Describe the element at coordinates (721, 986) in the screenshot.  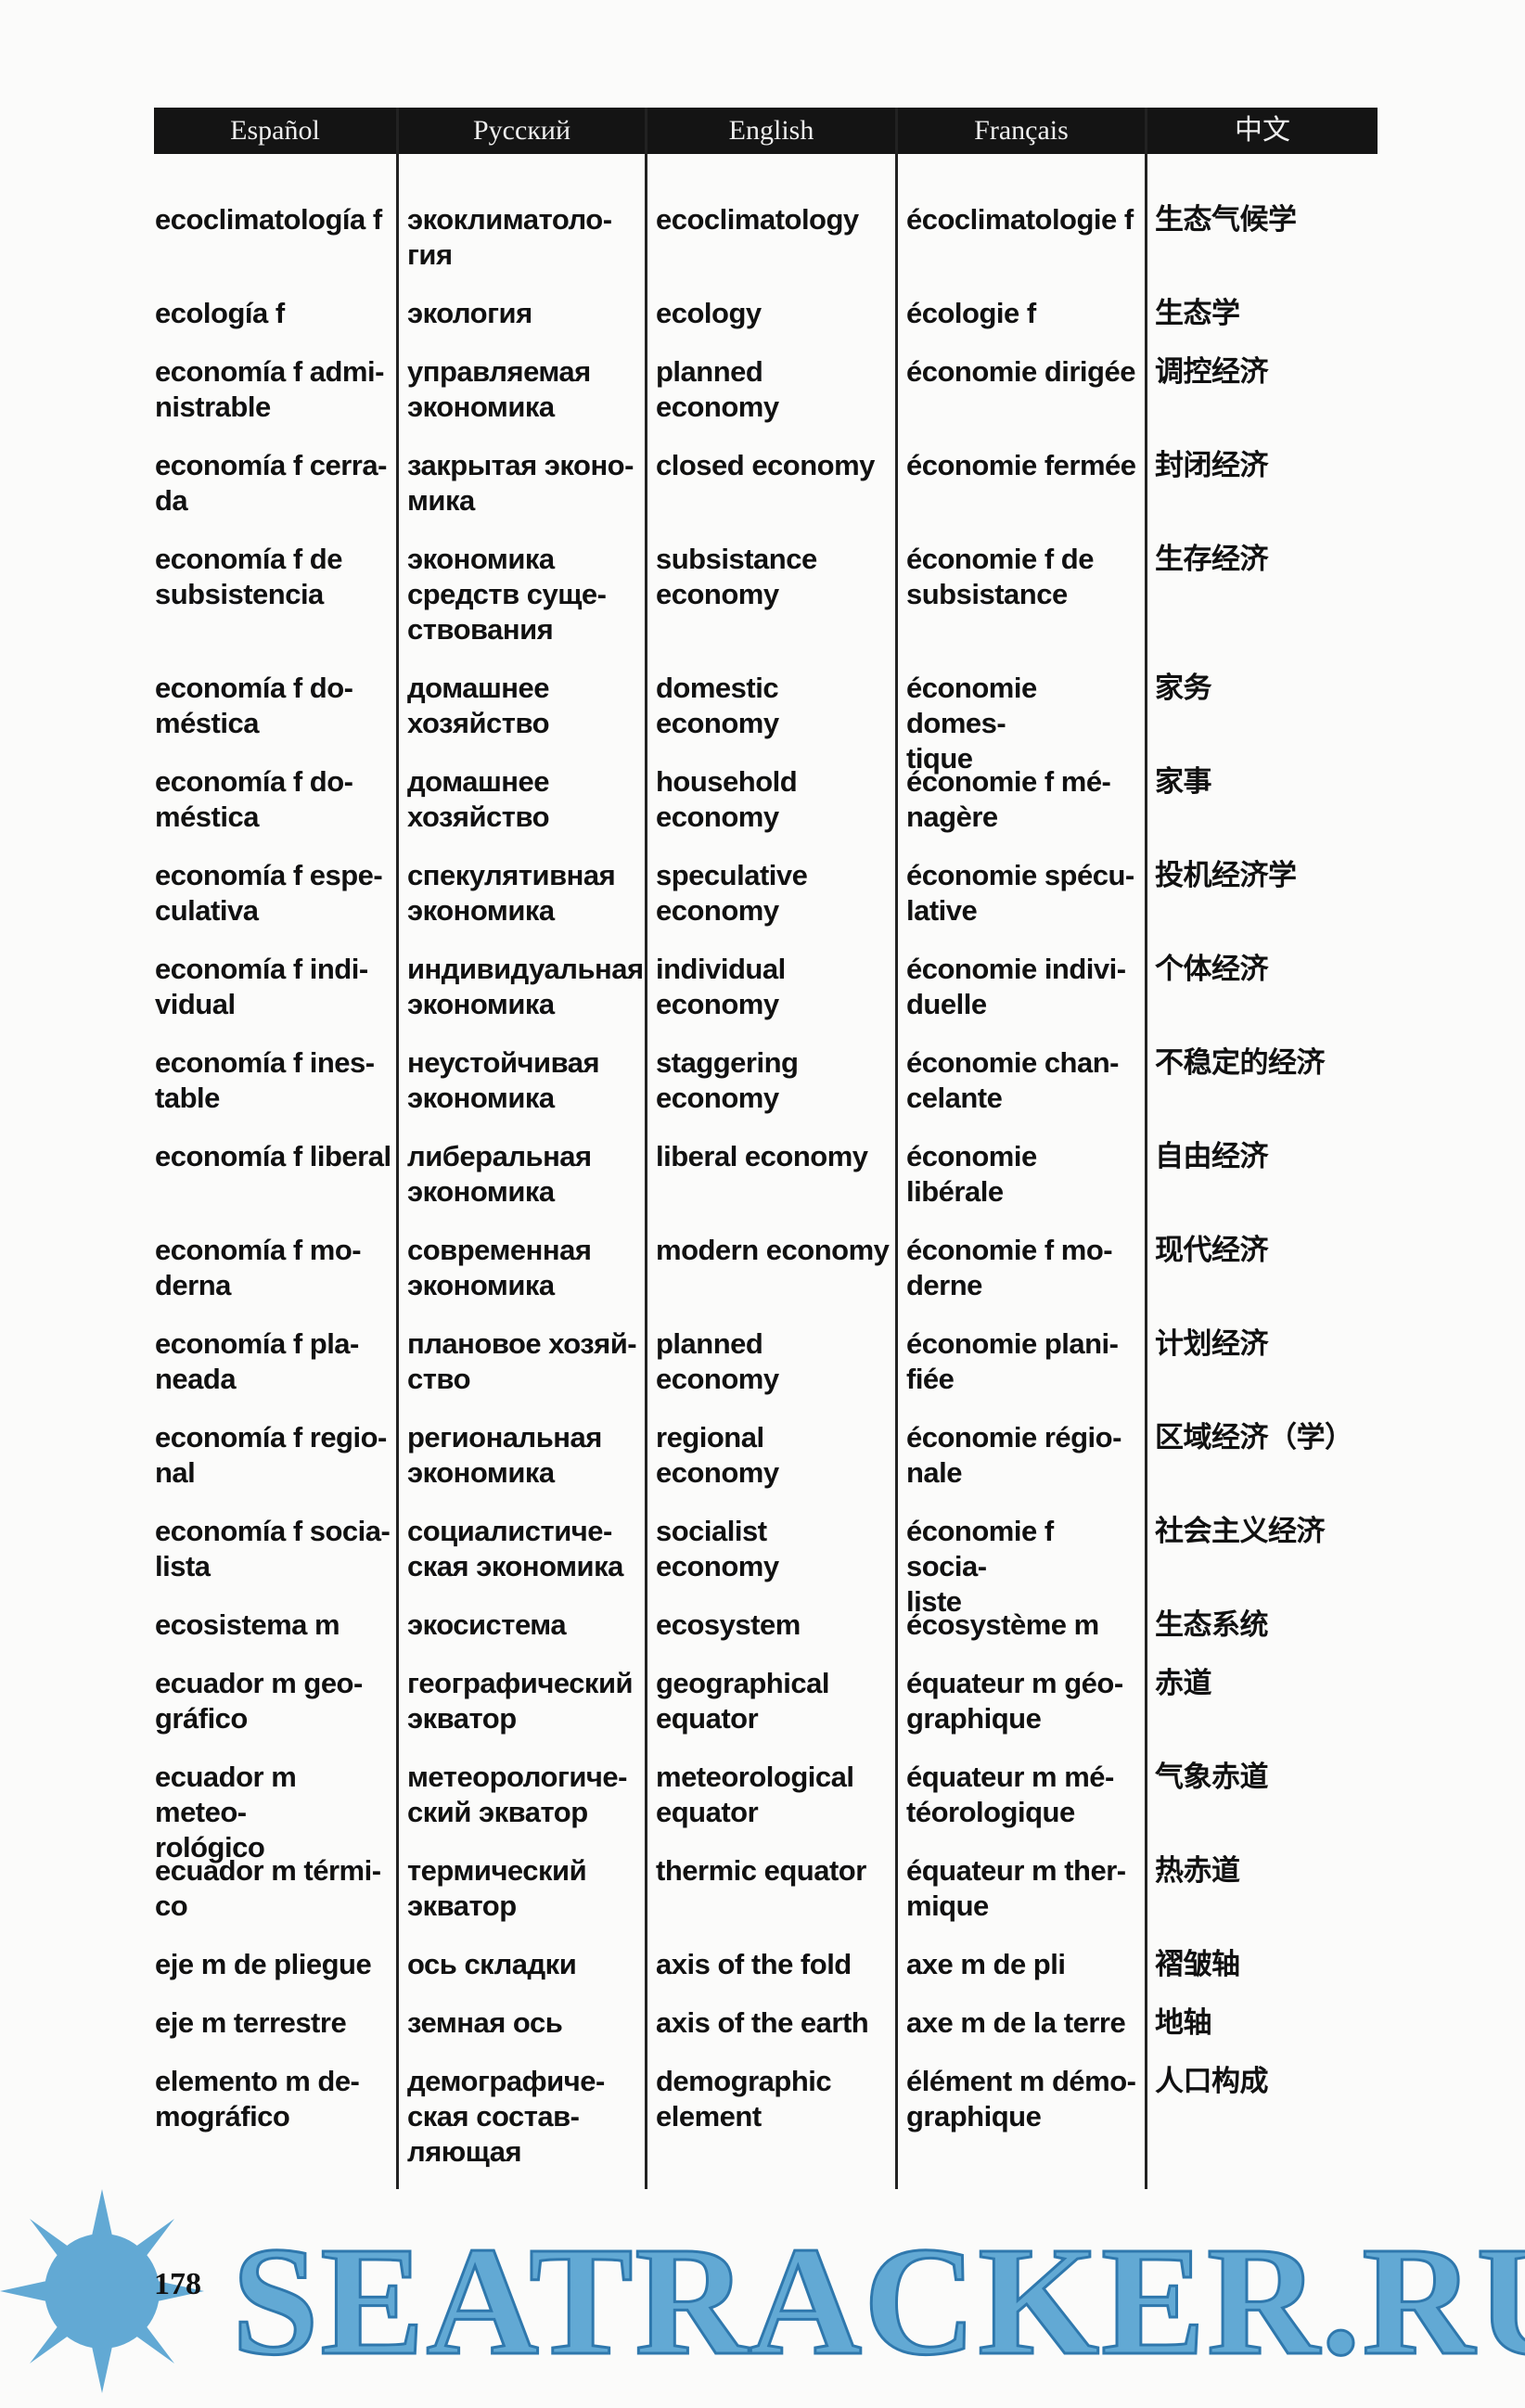
I see `table-cell: individual economy` at that location.